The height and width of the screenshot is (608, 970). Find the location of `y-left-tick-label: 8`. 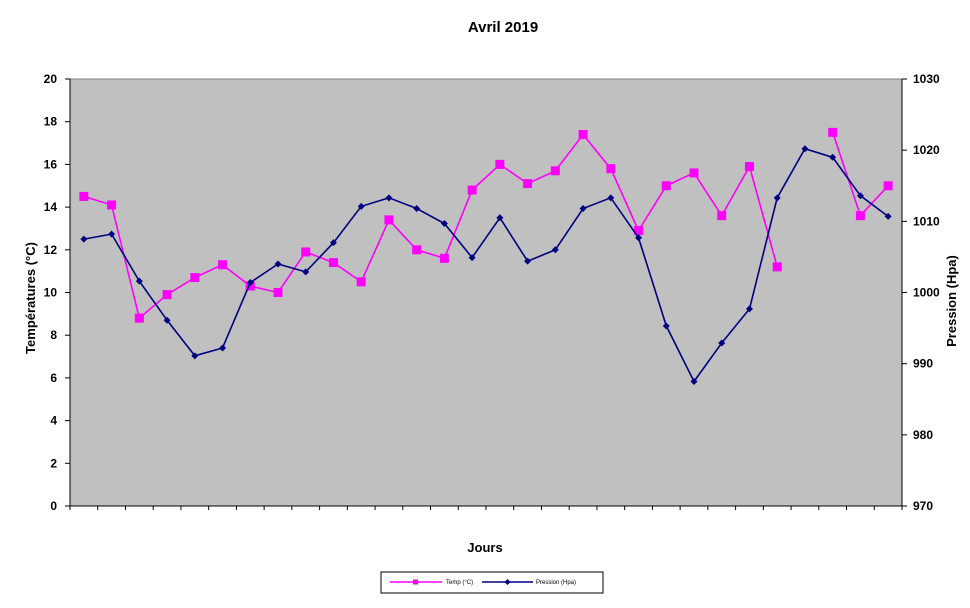

y-left-tick-label: 8 is located at coordinates (53, 335).